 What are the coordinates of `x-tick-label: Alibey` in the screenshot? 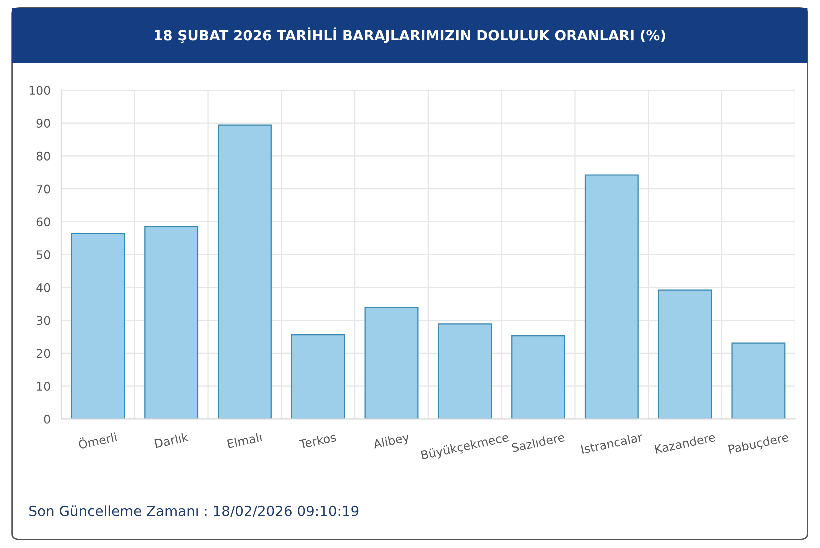 It's located at (391, 442).